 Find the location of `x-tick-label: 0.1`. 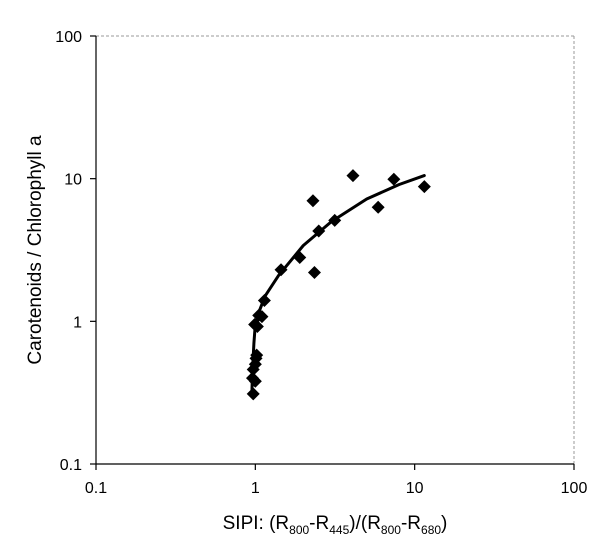

x-tick-label: 0.1 is located at coordinates (96, 488).